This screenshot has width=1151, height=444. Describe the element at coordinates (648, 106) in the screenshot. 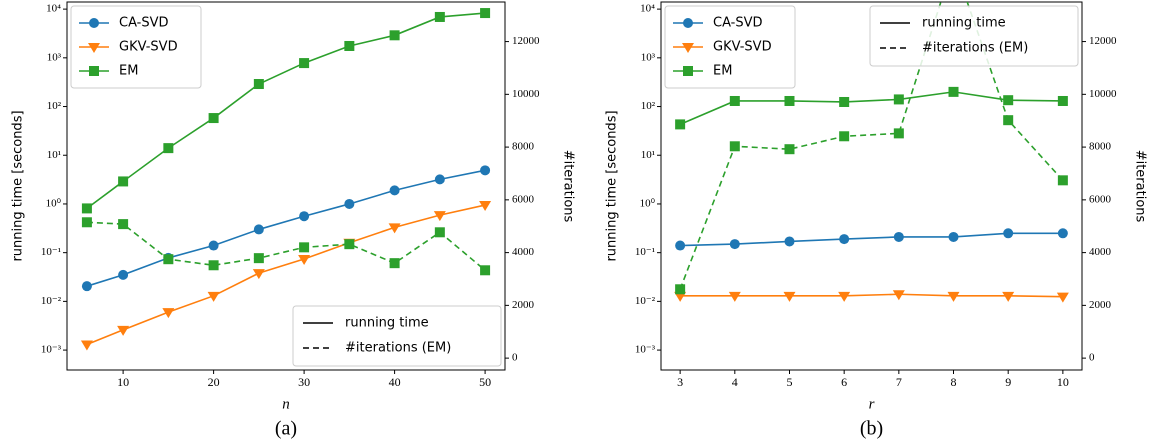

I see `y-tick-label: 10²` at that location.